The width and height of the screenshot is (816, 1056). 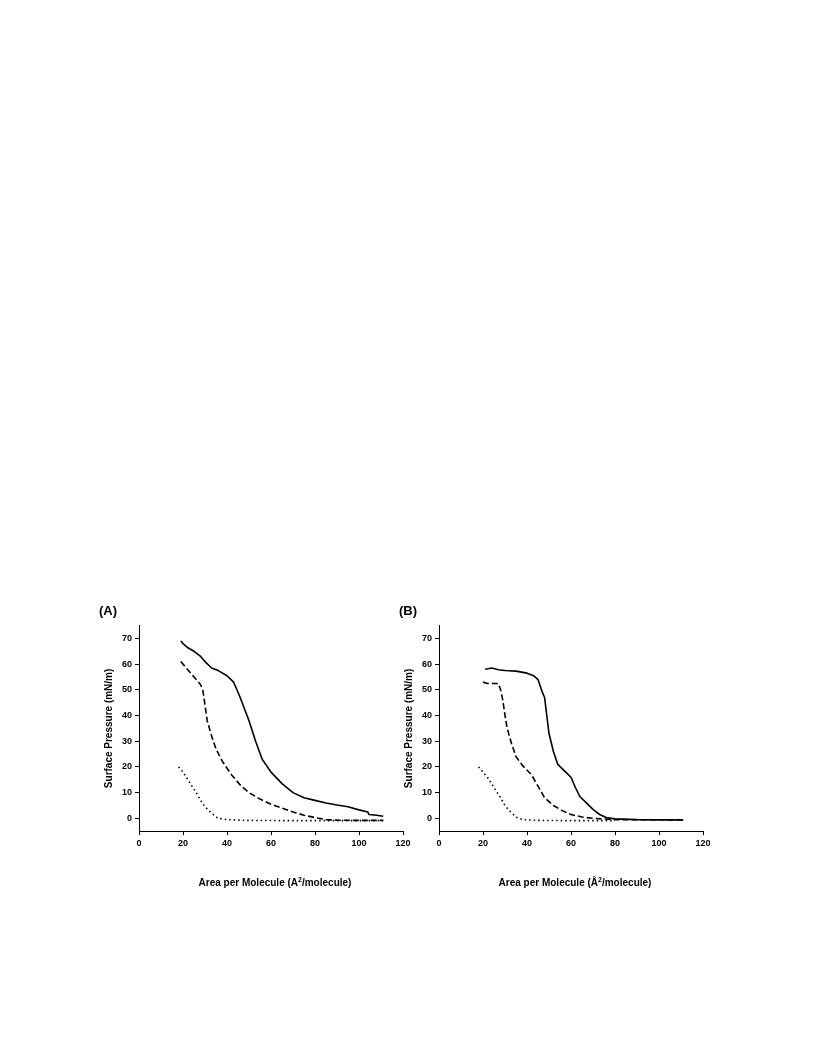 What do you see at coordinates (575, 881) in the screenshot?
I see `x-axis-title: Area per Molecule (Å$^{2}$/molecule)` at bounding box center [575, 881].